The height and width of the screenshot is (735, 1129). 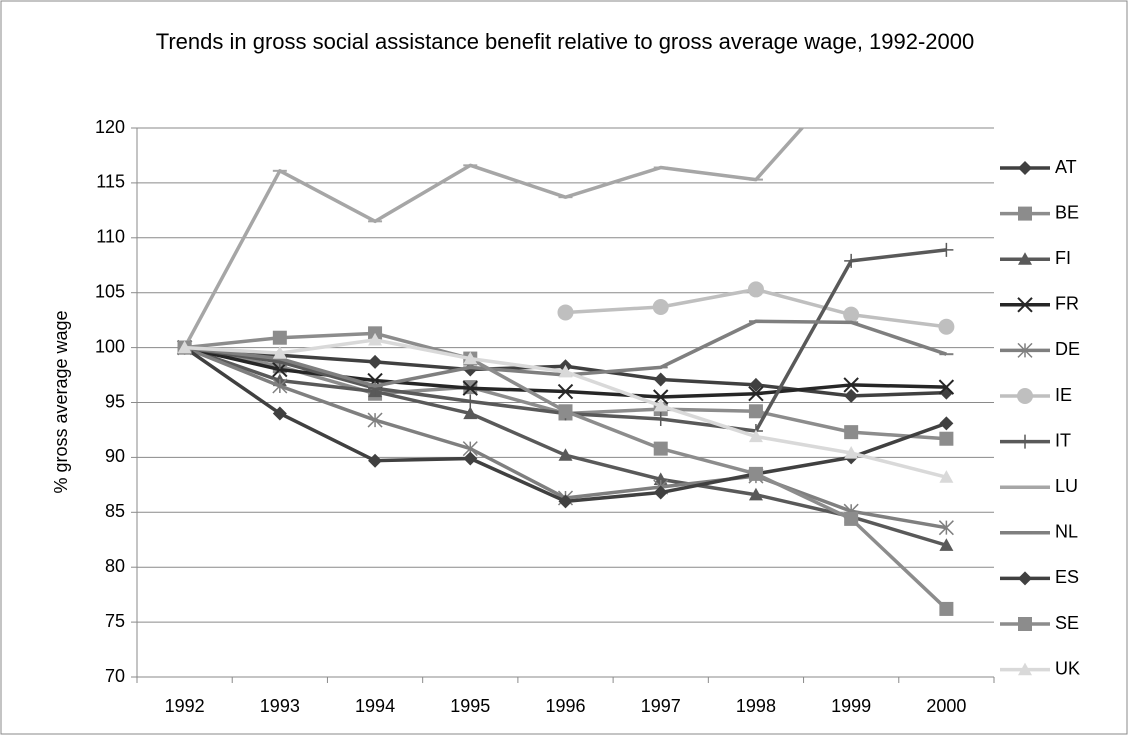 What do you see at coordinates (1063, 258) in the screenshot?
I see `legend-label: FI` at bounding box center [1063, 258].